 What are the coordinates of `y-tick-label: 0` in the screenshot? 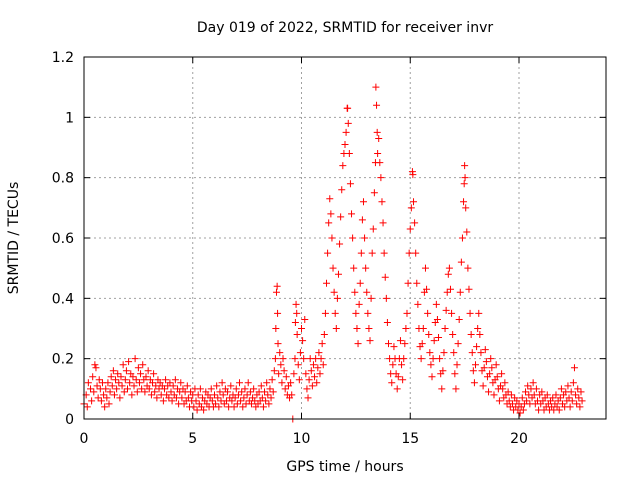 It's located at (69, 420).